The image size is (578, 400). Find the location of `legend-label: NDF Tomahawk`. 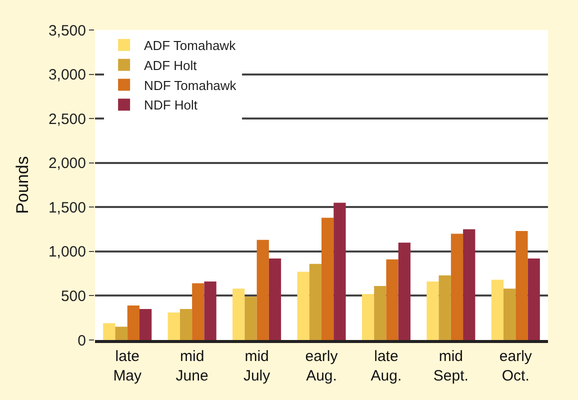

legend-label: NDF Tomahawk is located at coordinates (190, 85).